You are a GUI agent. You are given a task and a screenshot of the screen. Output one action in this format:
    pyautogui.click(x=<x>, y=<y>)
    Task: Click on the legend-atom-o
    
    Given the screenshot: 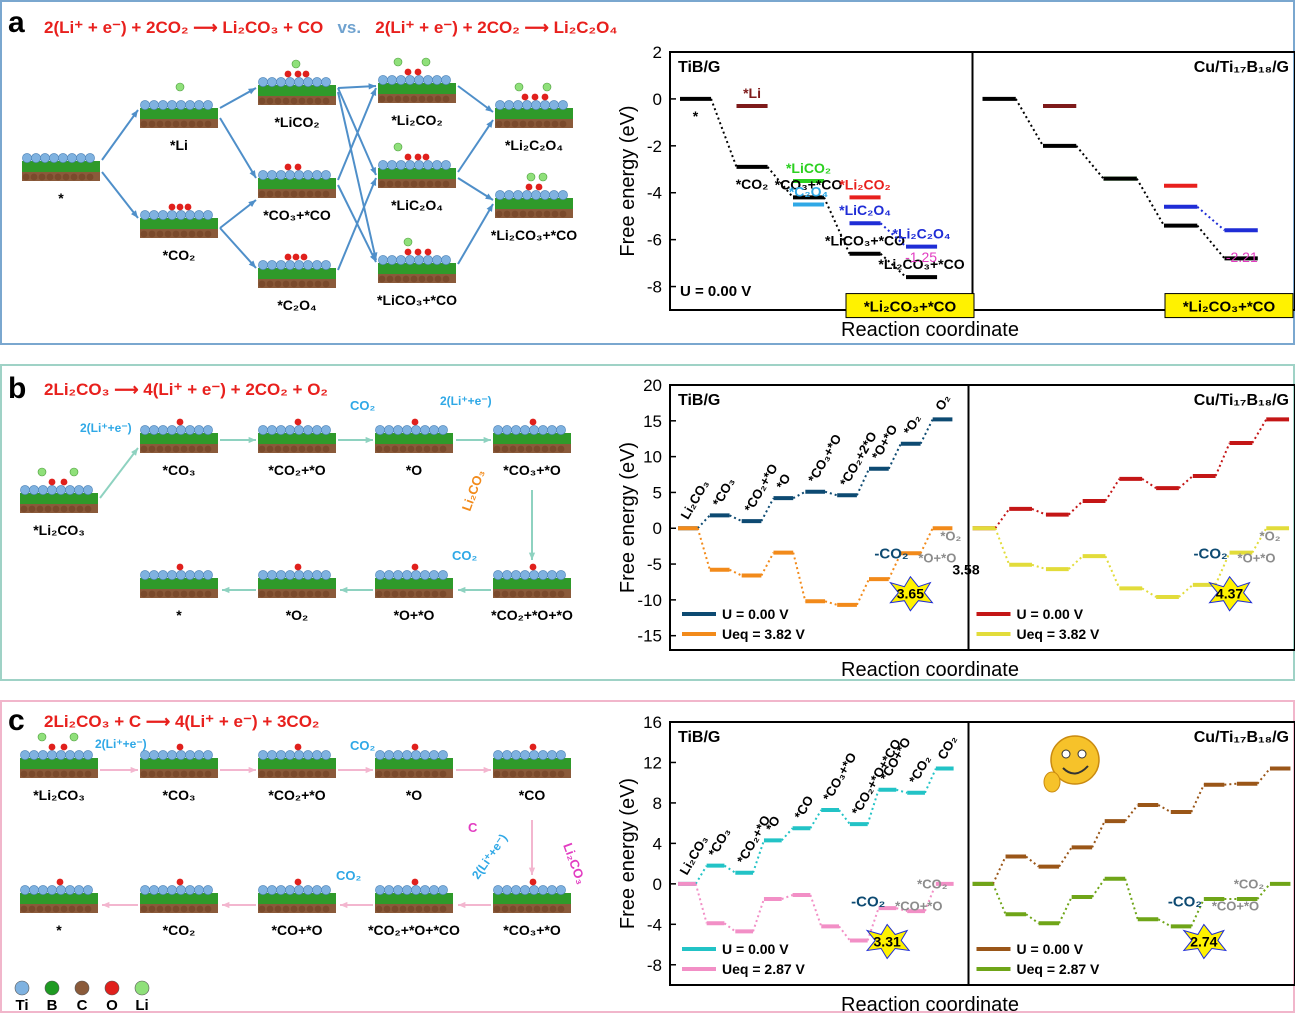 What is the action you would take?
    pyautogui.click(x=112, y=988)
    